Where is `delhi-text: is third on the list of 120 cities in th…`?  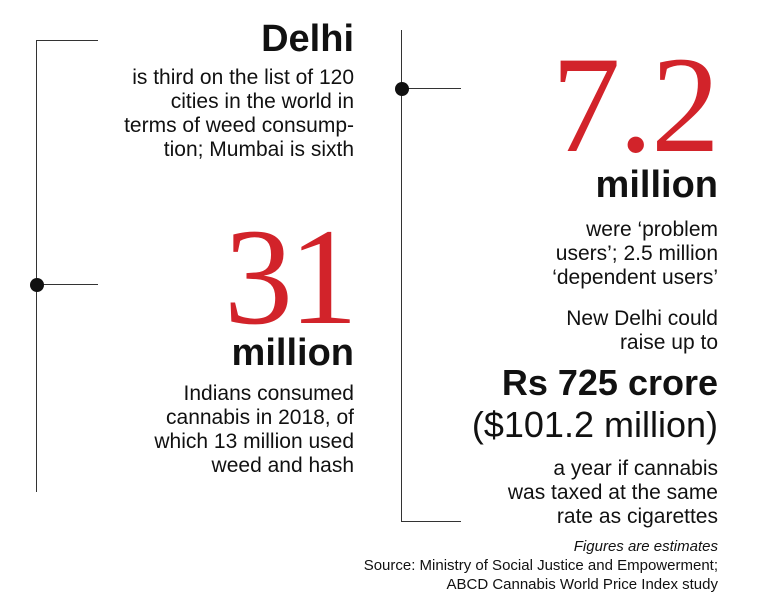
delhi-text: is third on the list of 120 cities in th… is located at coordinates (184, 114).